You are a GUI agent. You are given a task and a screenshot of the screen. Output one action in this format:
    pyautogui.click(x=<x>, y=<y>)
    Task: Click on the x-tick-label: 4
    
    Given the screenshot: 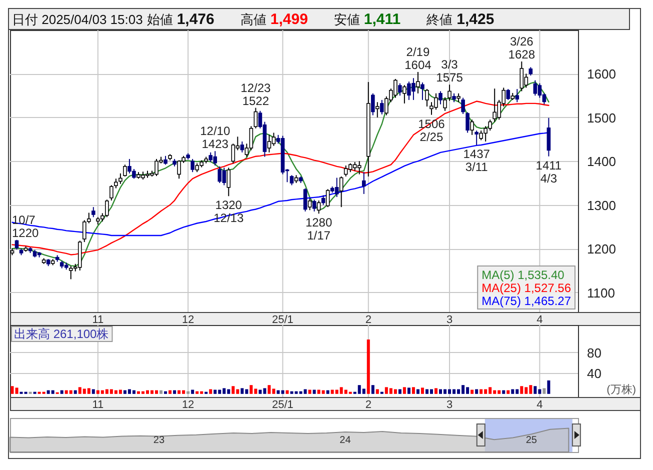 What is the action you would take?
    pyautogui.click(x=539, y=405)
    